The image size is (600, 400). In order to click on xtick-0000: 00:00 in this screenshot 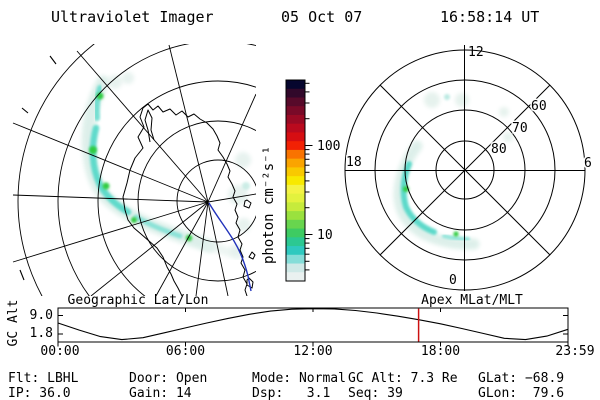, I will do `click(59, 351)`.